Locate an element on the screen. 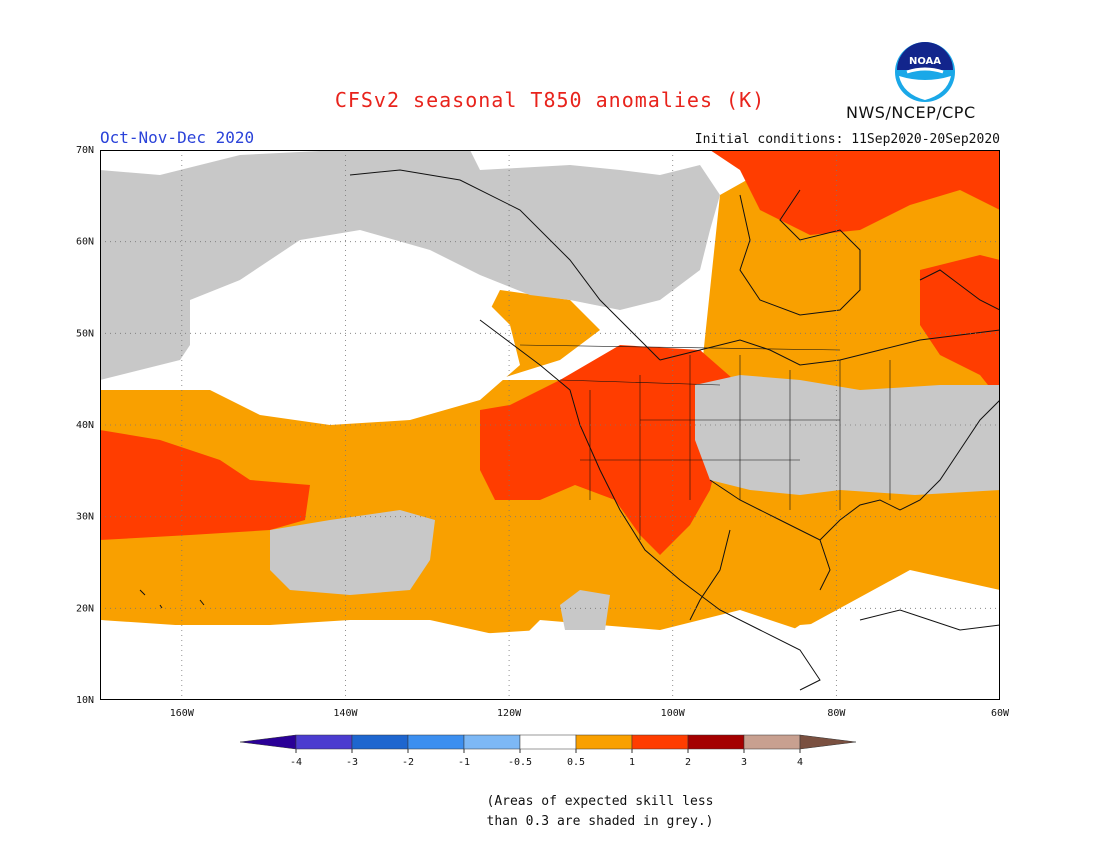 The height and width of the screenshot is (850, 1100). latitude-label: 70N is located at coordinates (85, 150).